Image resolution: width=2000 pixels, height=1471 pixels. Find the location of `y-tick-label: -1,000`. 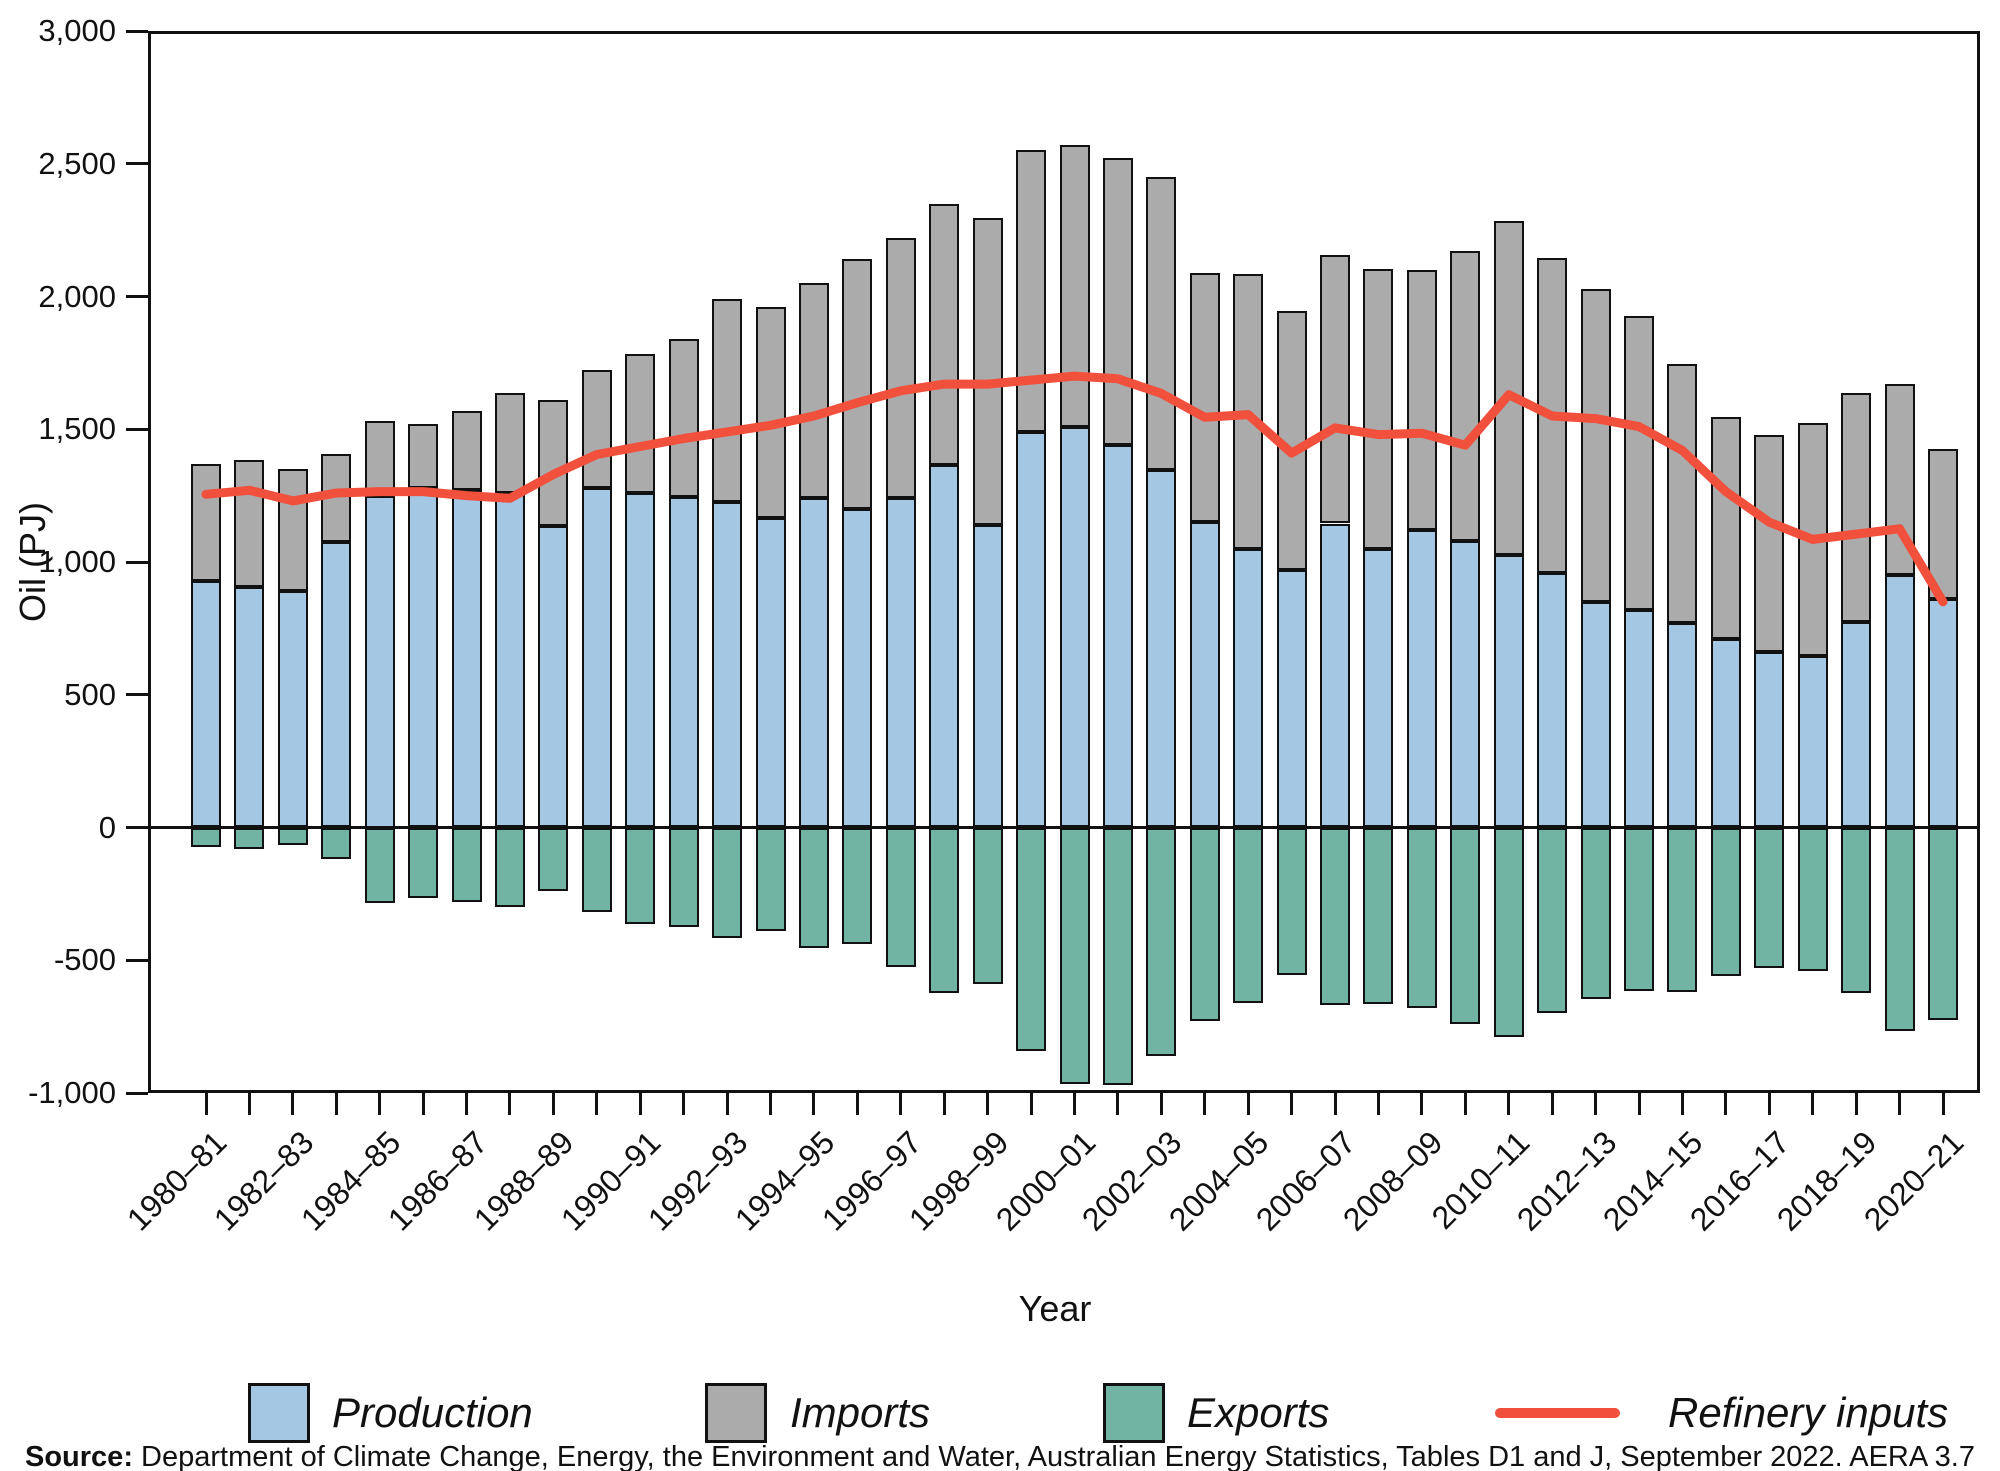

y-tick-label: -1,000 is located at coordinates (72, 1092).